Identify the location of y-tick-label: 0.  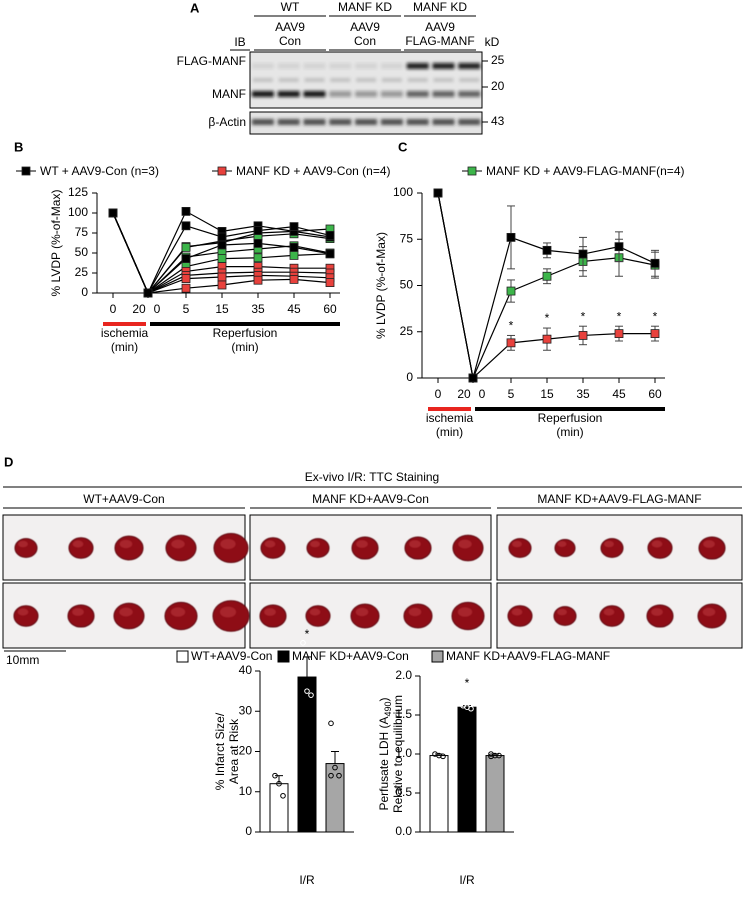
(84, 292).